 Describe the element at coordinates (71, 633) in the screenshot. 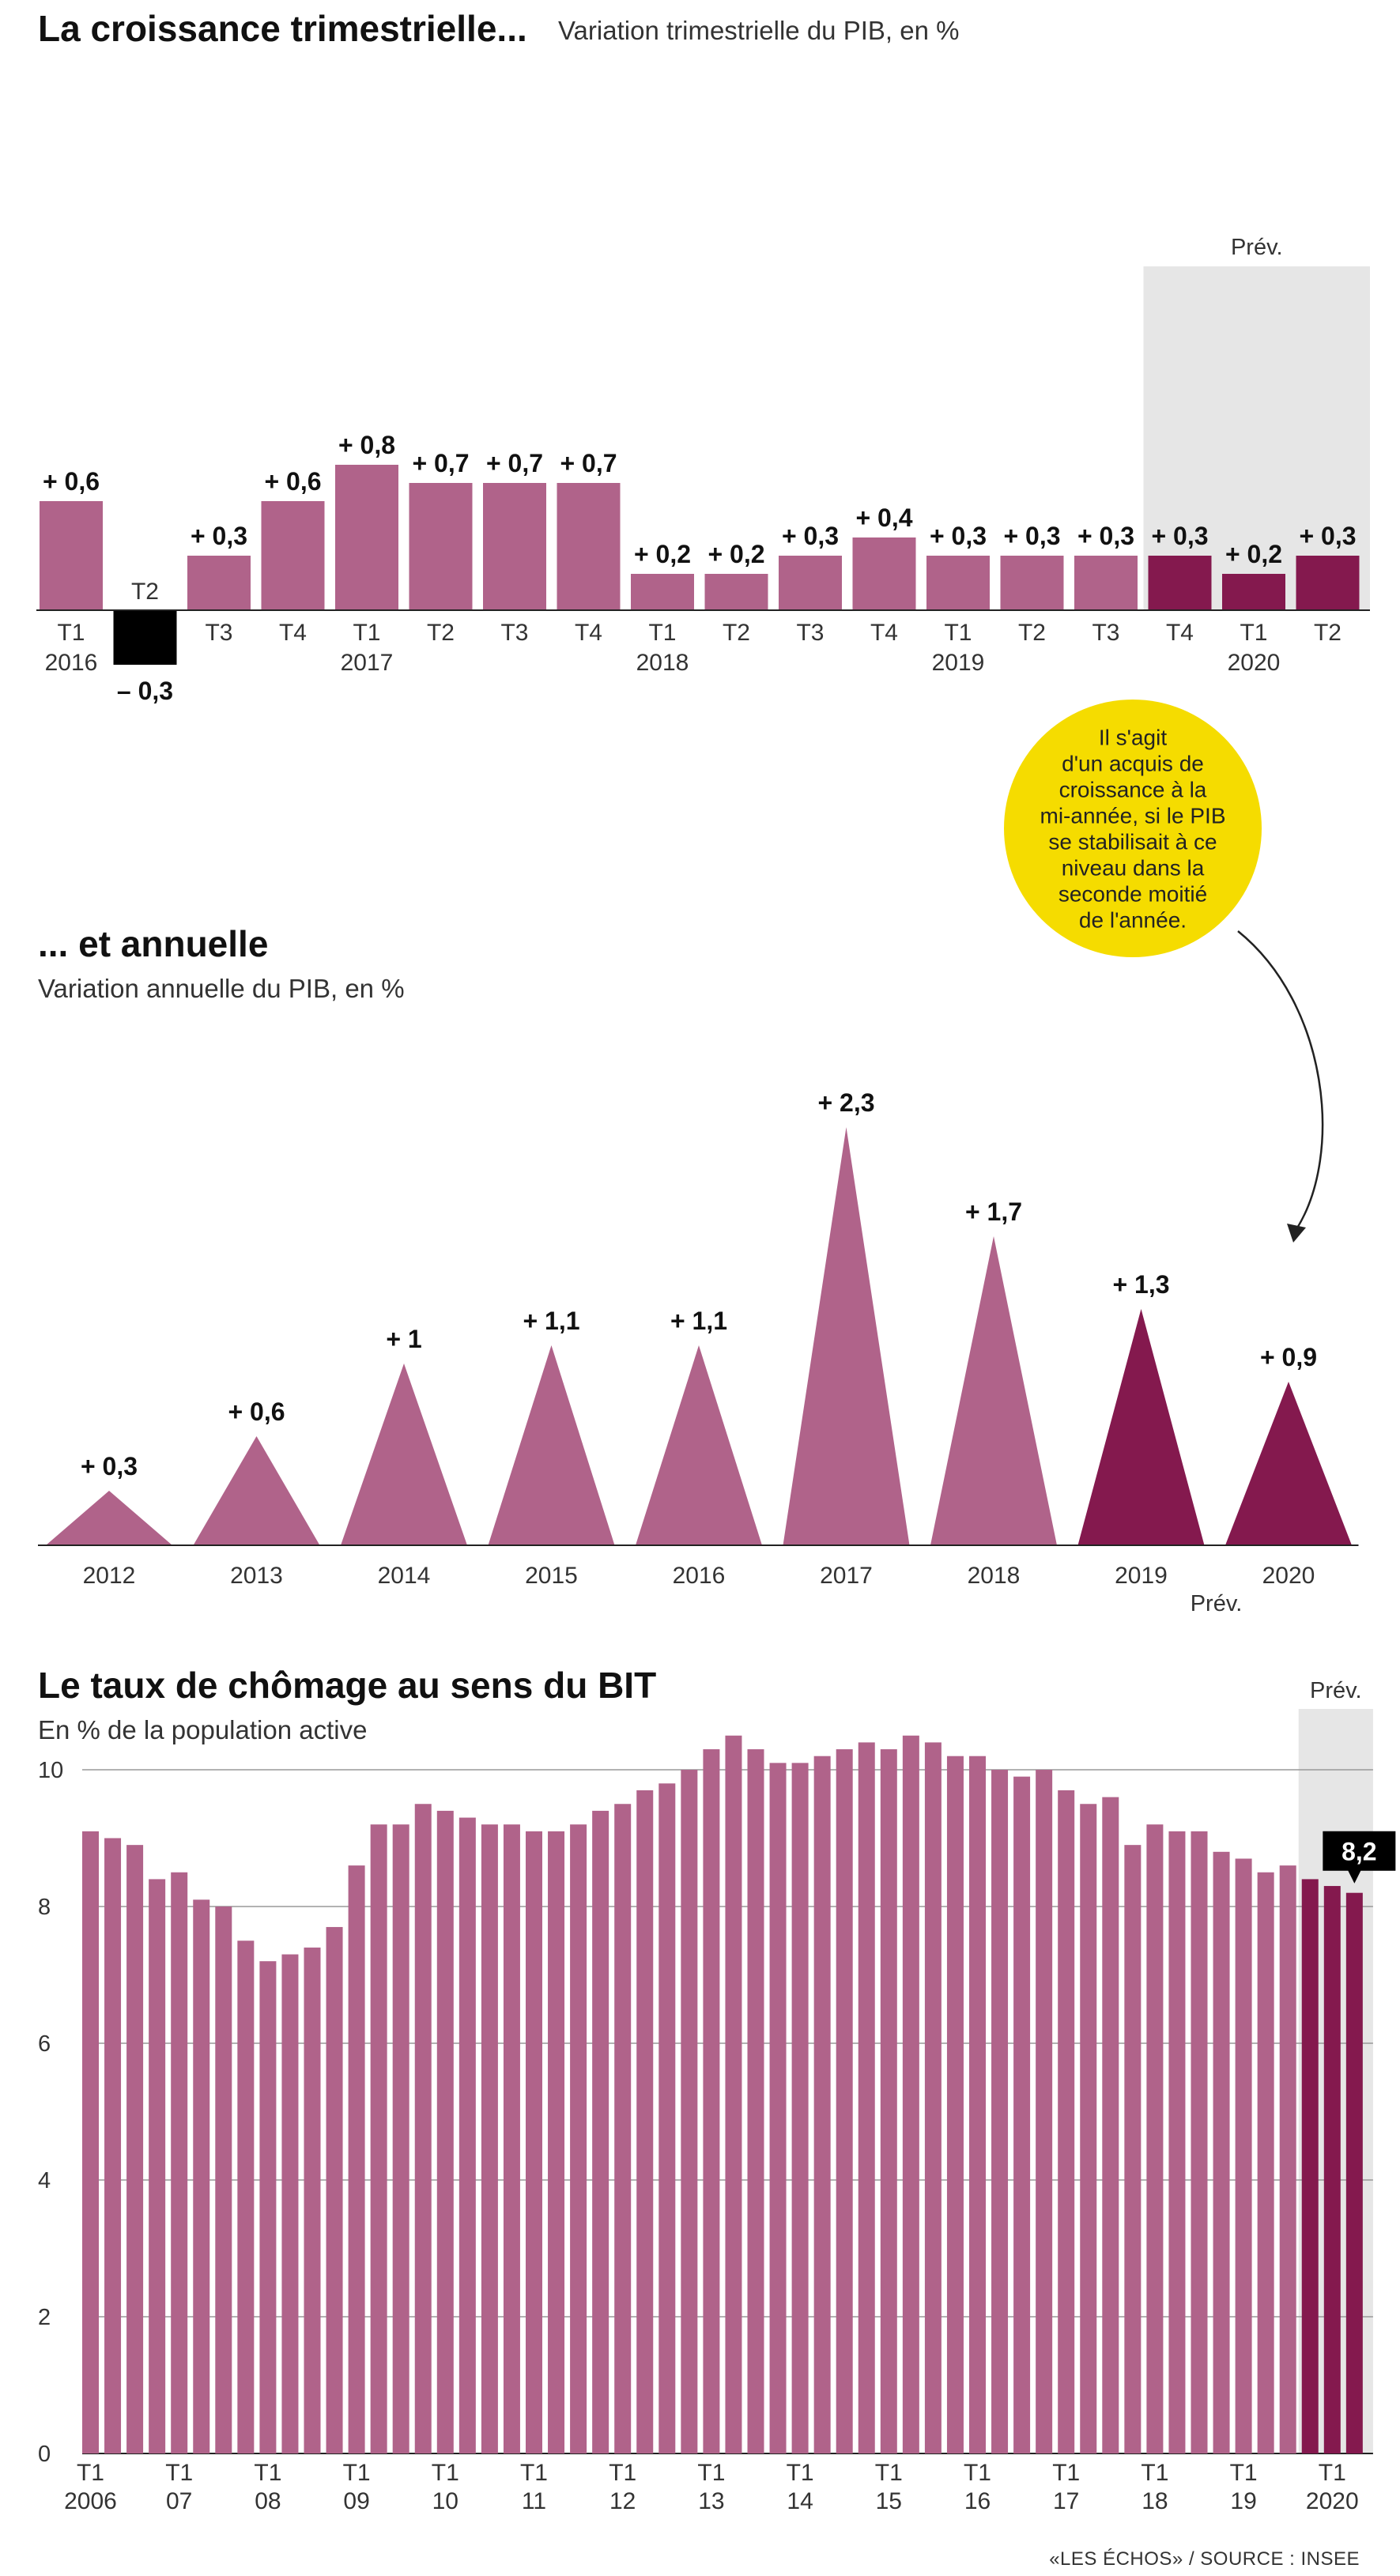

I see `quarterly-quarter-label: T1` at that location.